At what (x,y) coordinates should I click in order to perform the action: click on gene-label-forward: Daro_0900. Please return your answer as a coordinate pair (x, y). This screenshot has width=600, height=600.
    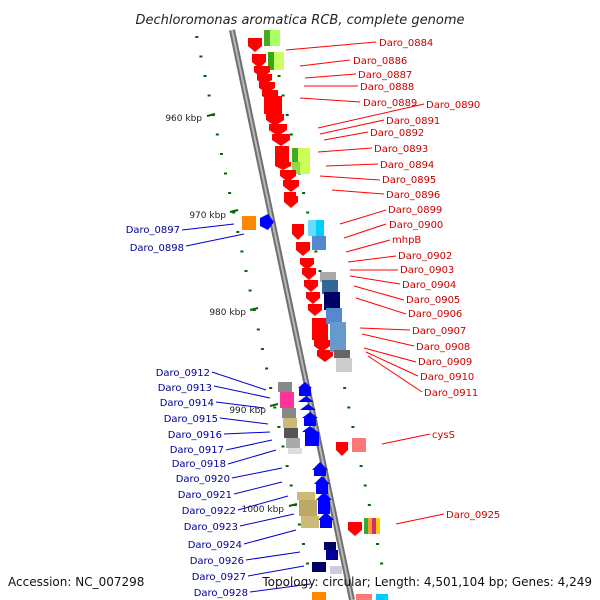
    Looking at the image, I should click on (416, 225).